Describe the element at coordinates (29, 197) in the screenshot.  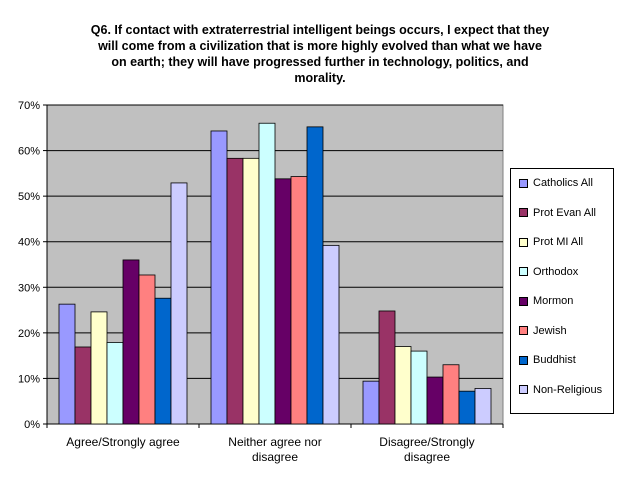
I see `y-tick-label: 50%` at that location.